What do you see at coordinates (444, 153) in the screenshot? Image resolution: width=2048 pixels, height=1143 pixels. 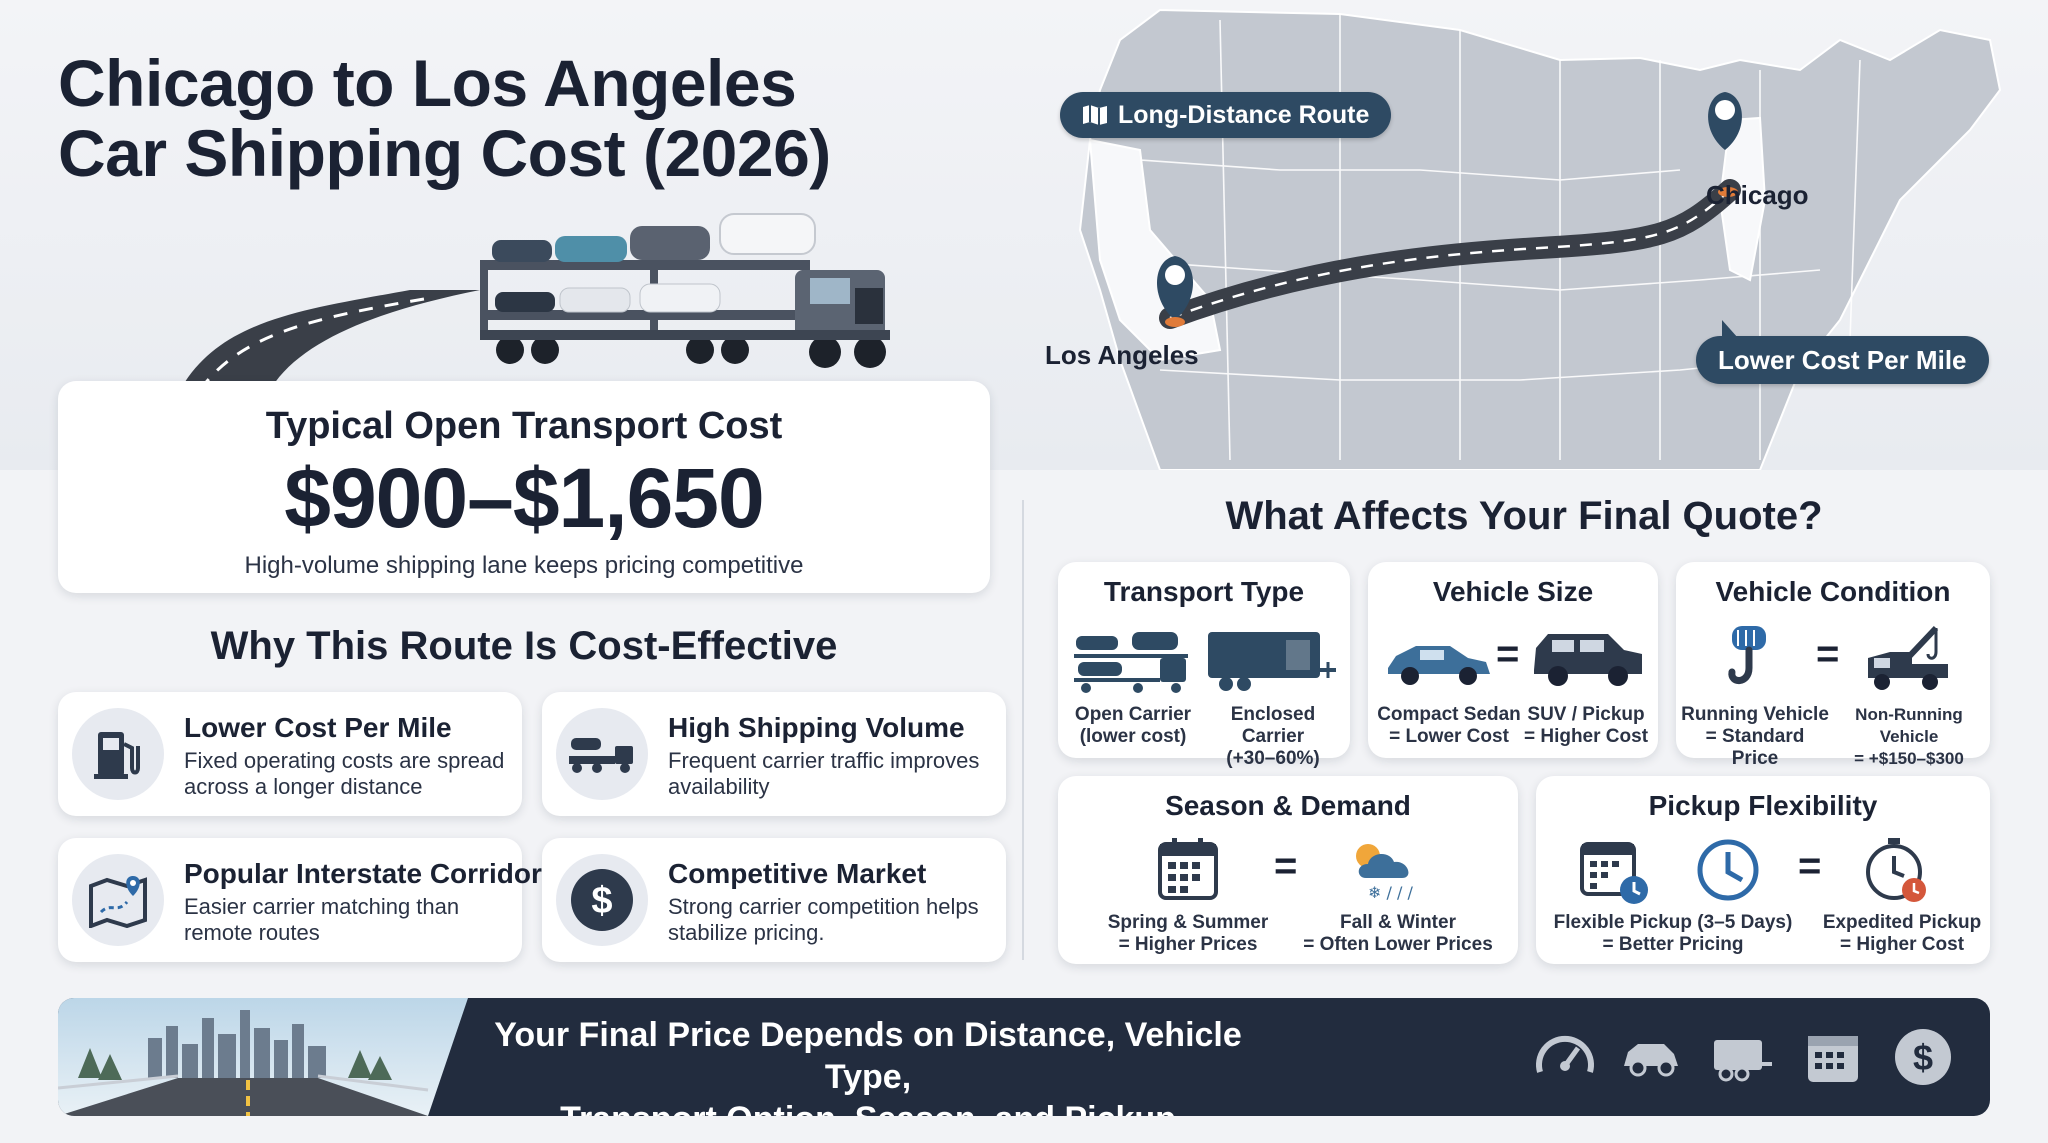 I see `title-line-2: Car Shipping Cost (2026)` at bounding box center [444, 153].